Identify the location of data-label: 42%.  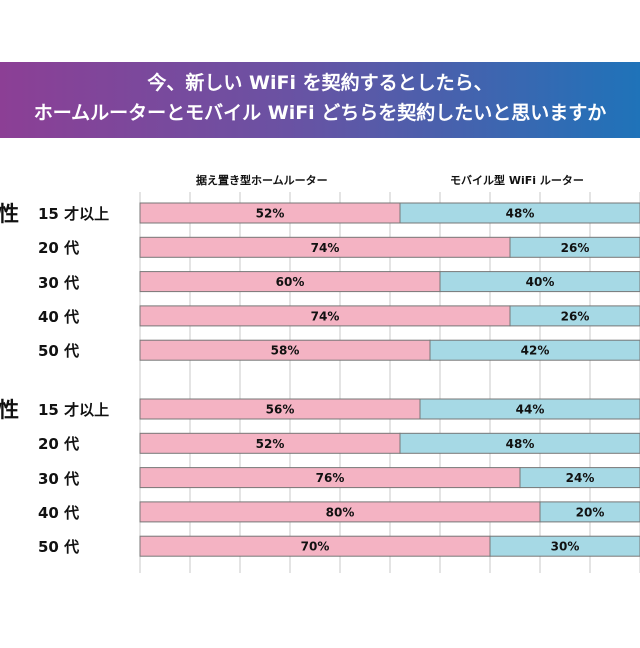
(535, 351).